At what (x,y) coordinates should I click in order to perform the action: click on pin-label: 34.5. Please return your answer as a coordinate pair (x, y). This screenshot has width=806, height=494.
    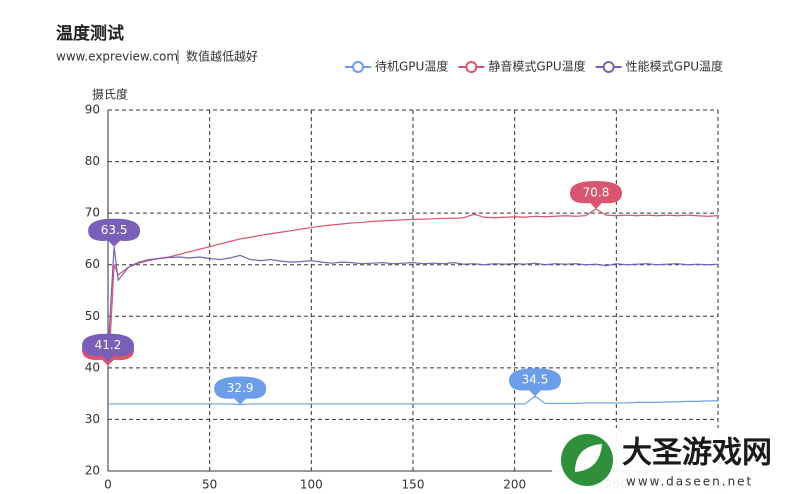
    Looking at the image, I should click on (535, 380).